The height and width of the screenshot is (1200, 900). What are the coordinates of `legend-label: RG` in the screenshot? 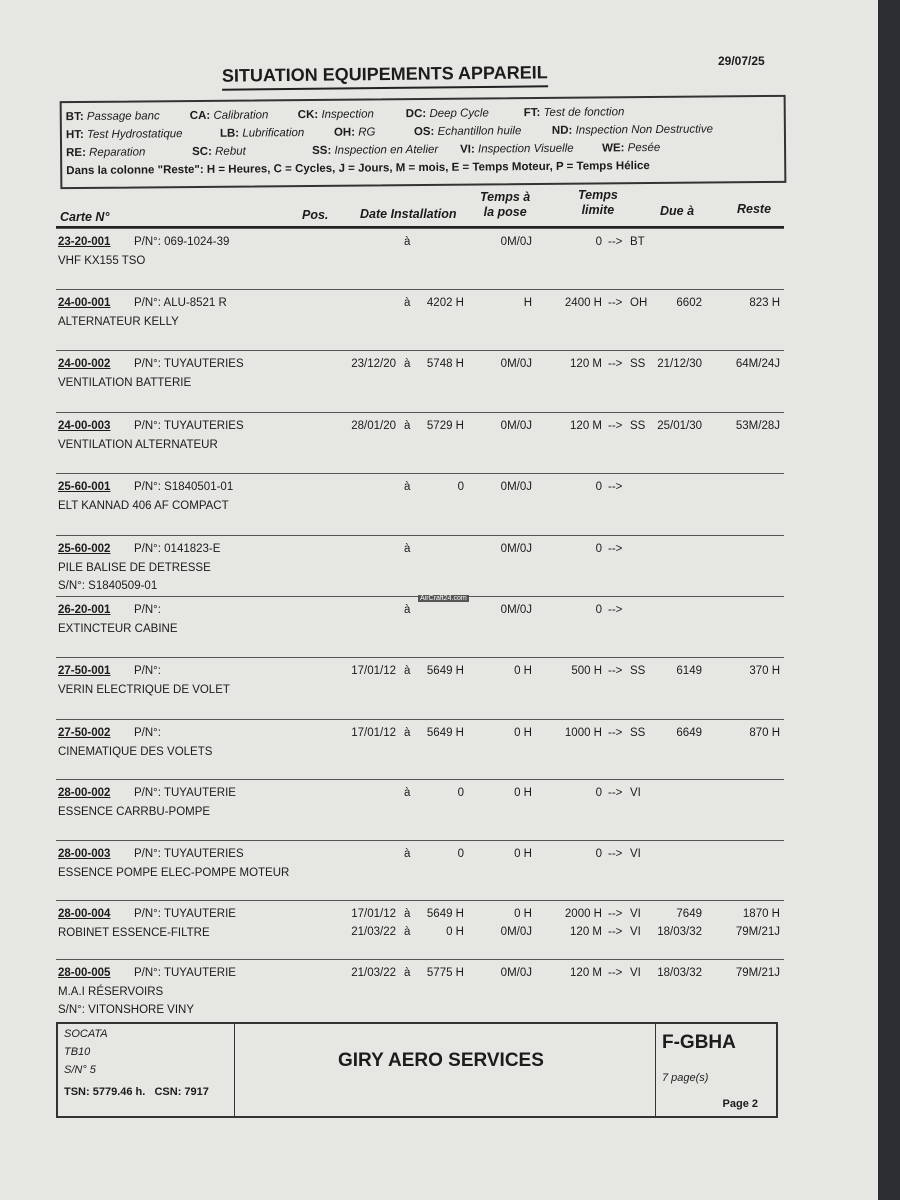 It's located at (367, 132).